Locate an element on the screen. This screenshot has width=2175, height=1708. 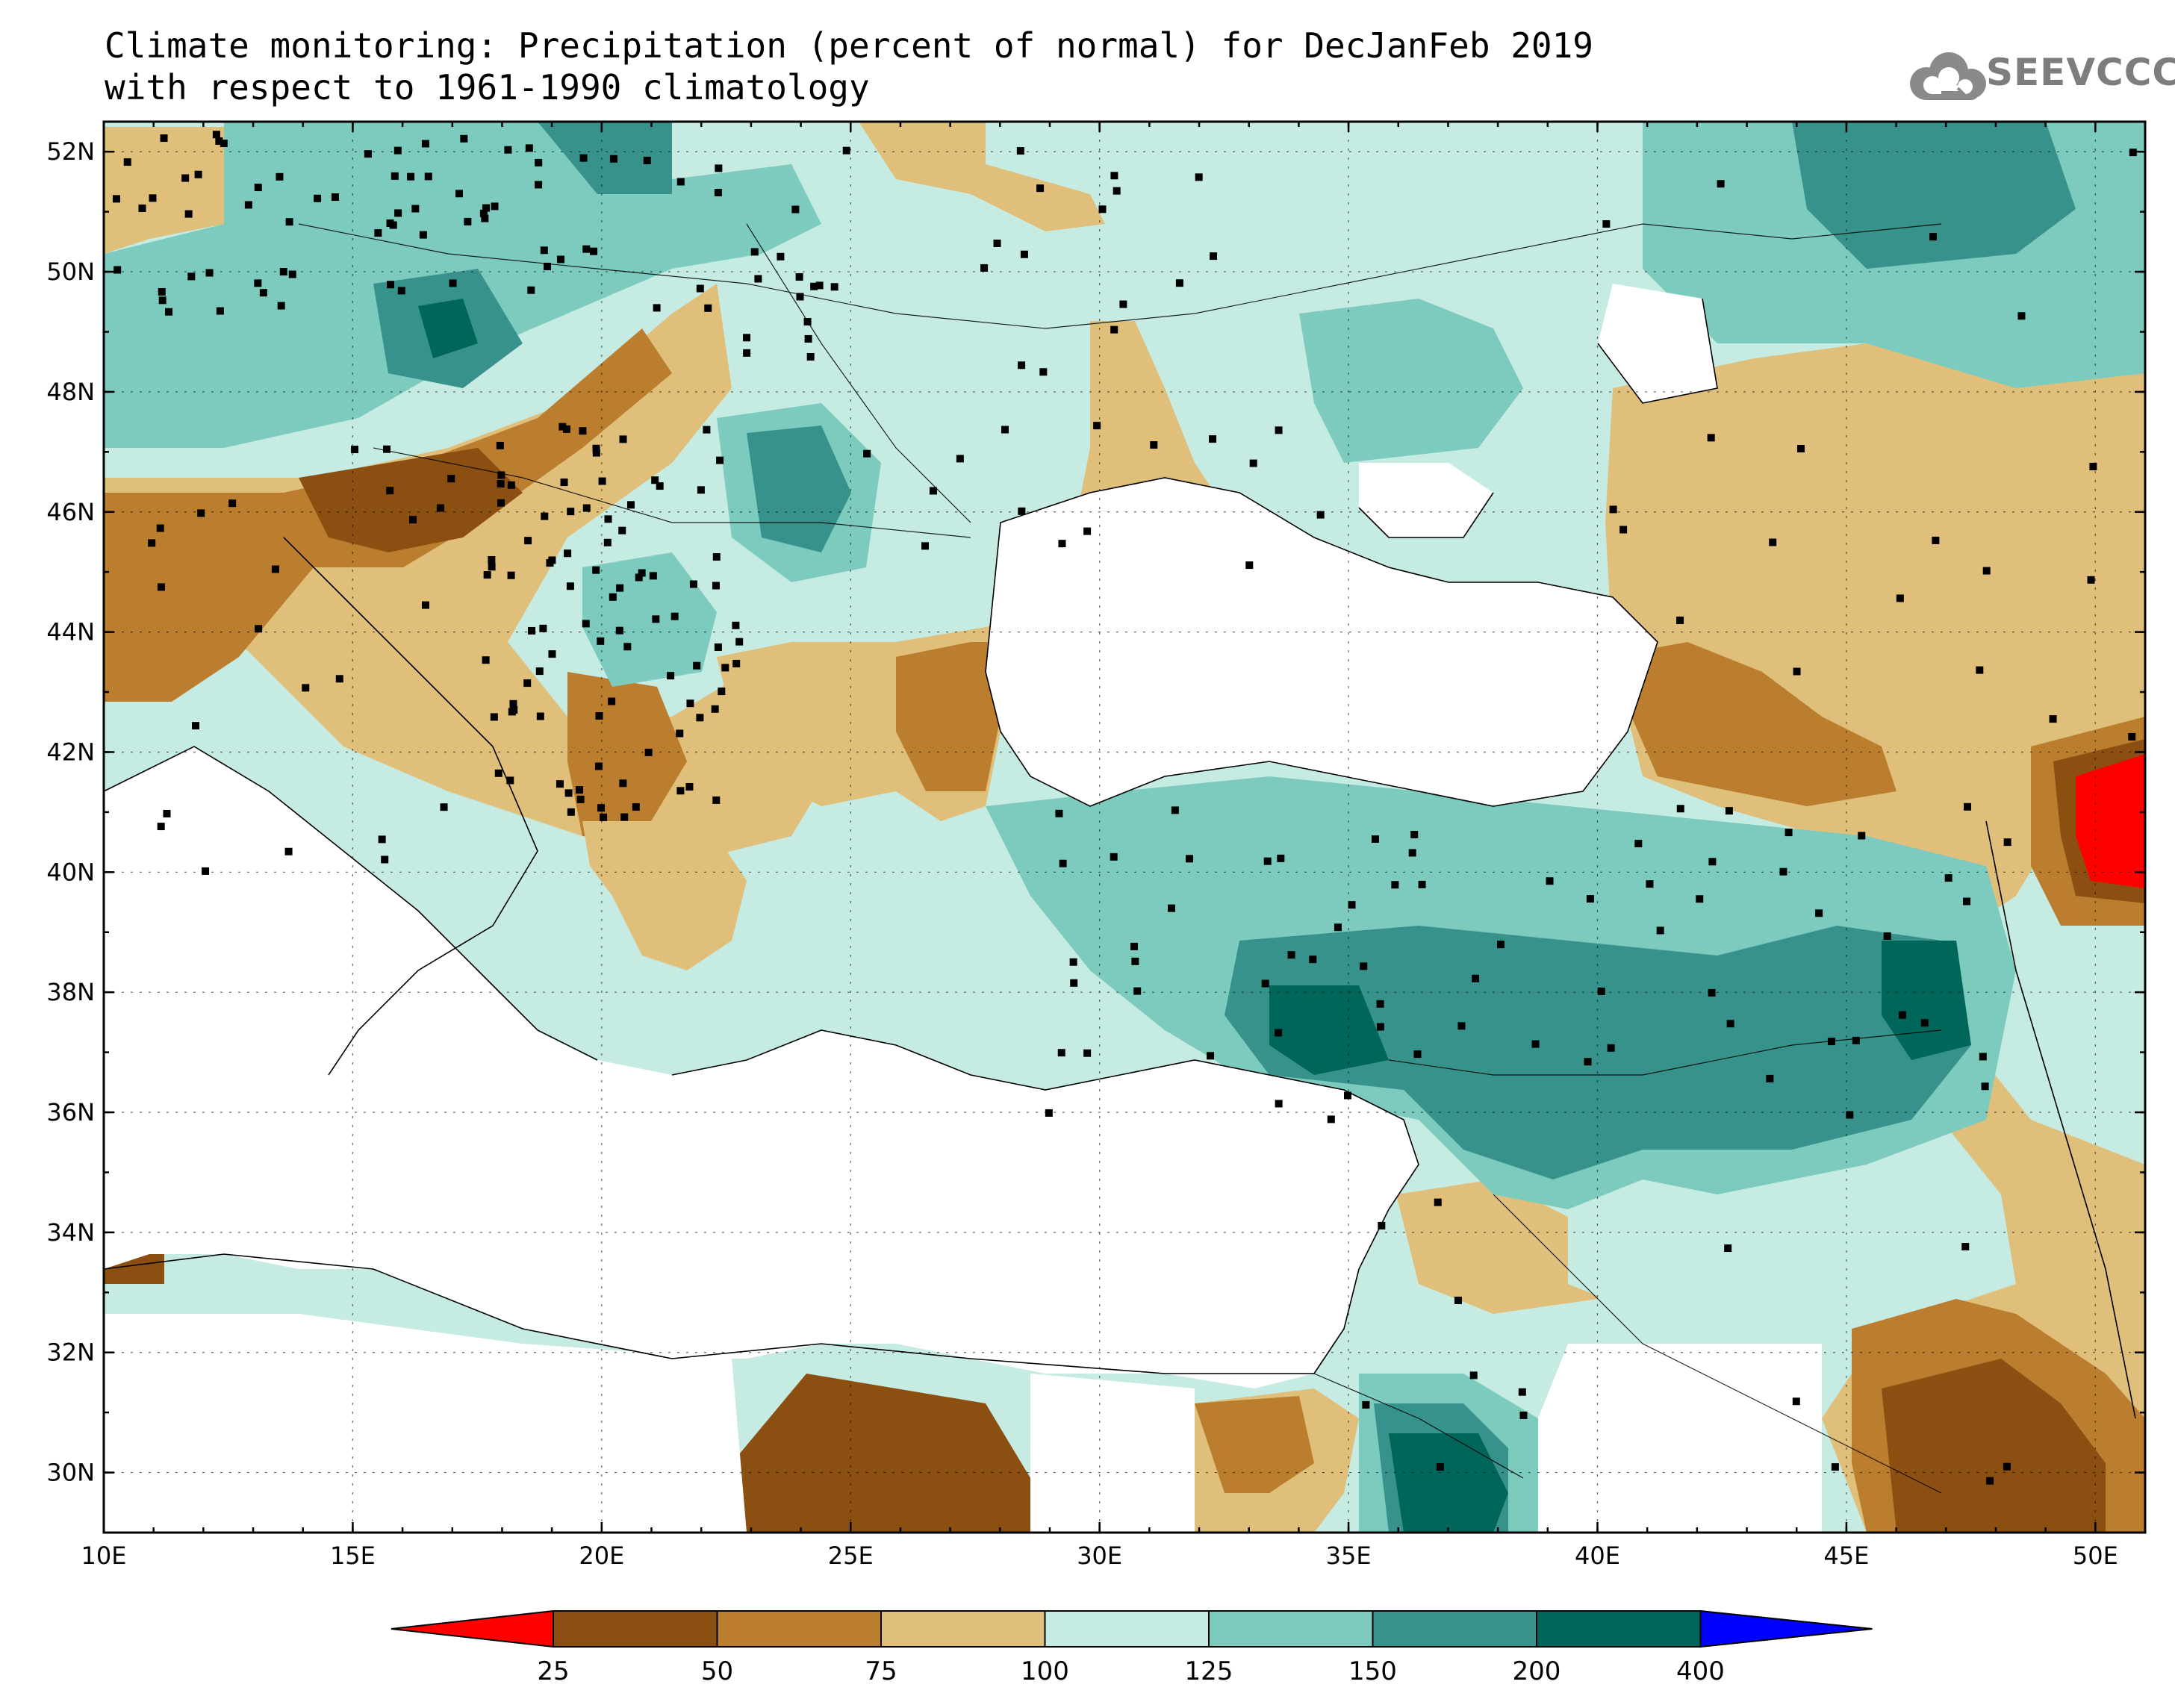
lon-label: 50E is located at coordinates (2095, 1556).